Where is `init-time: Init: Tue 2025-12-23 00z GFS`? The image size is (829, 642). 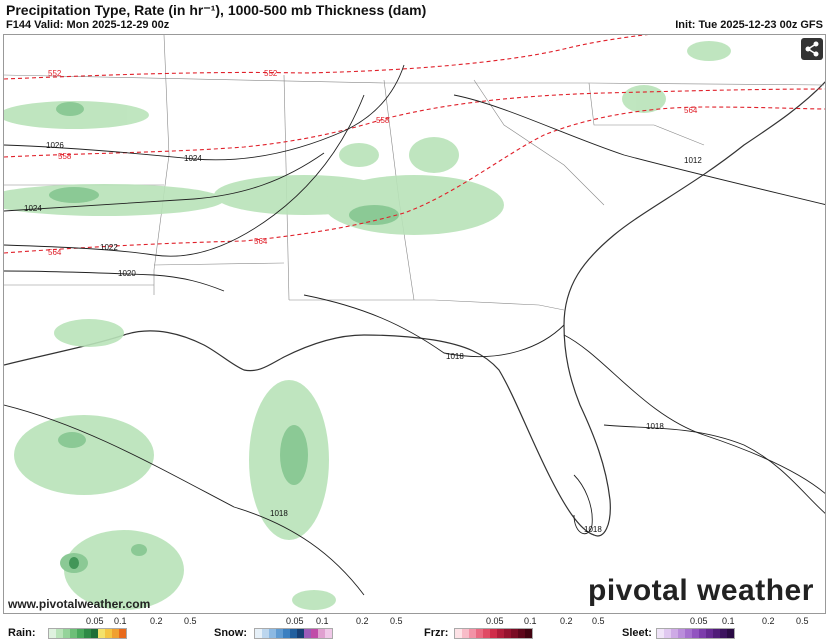
init-time: Init: Tue 2025-12-23 00z GFS is located at coordinates (749, 25).